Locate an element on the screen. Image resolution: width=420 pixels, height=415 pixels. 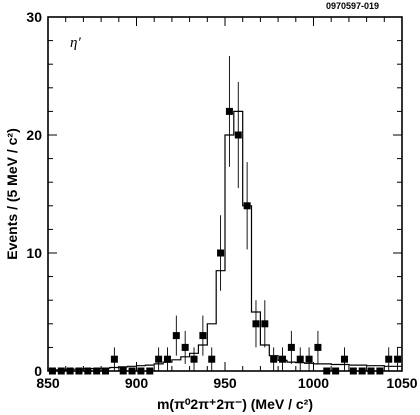
y-tick-label: 10 is located at coordinates (34, 253).